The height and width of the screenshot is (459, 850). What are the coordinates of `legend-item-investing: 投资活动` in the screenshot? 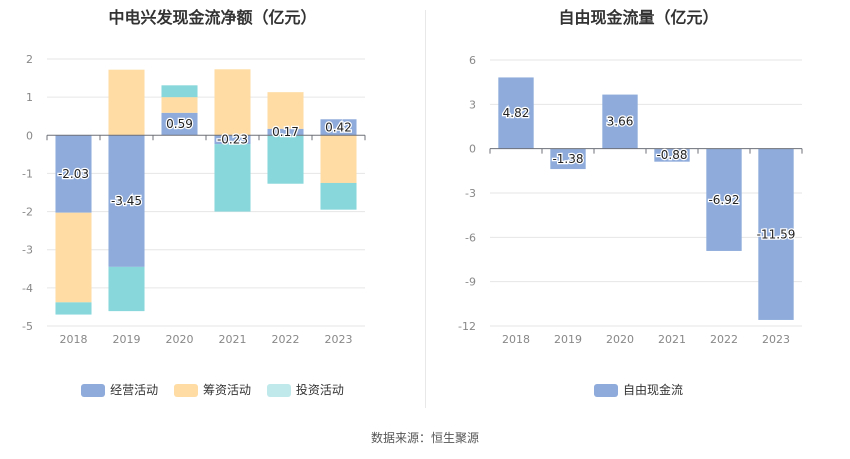 It's located at (305, 389).